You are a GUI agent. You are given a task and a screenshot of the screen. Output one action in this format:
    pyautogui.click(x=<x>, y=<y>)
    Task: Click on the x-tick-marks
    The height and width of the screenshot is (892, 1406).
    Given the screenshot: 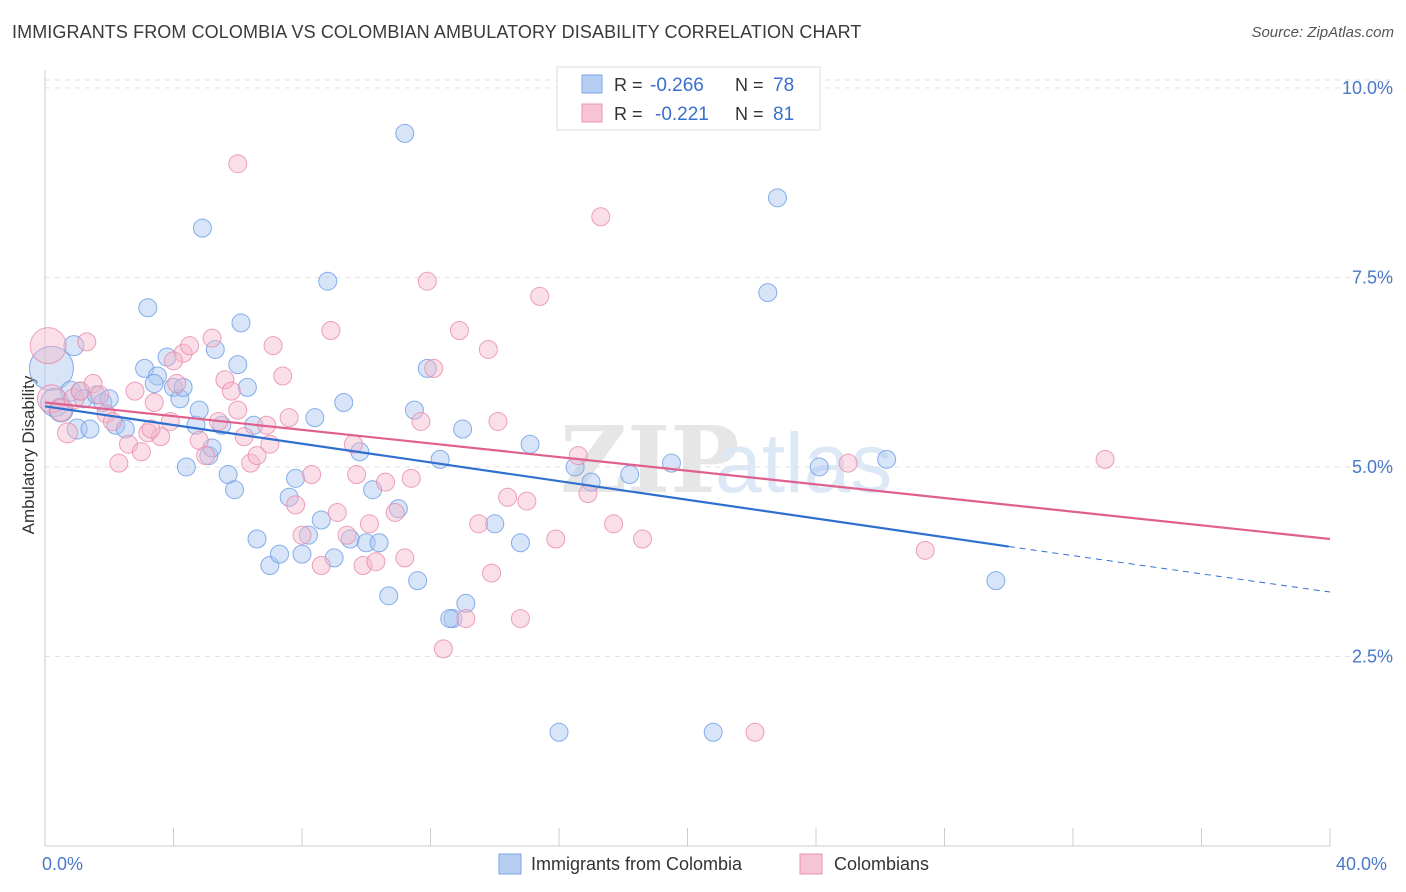 What is the action you would take?
    pyautogui.click(x=687, y=837)
    